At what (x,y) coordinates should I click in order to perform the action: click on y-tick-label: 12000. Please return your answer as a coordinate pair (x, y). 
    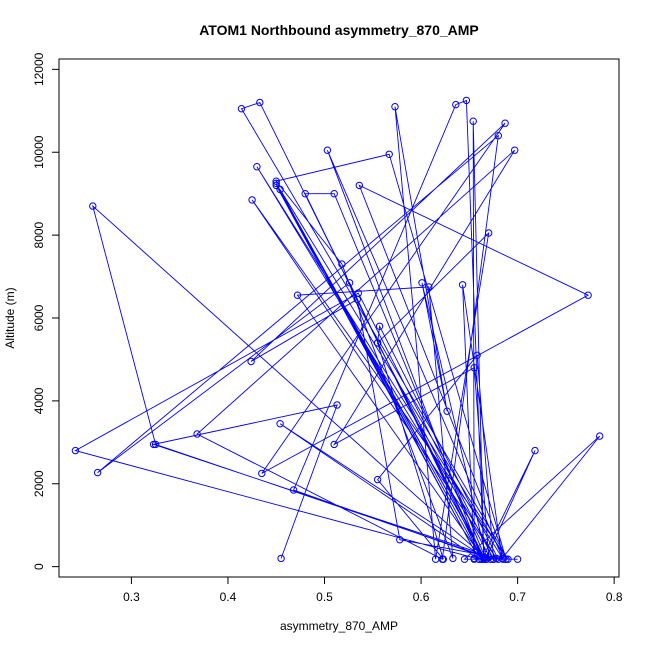
    Looking at the image, I should click on (39, 69).